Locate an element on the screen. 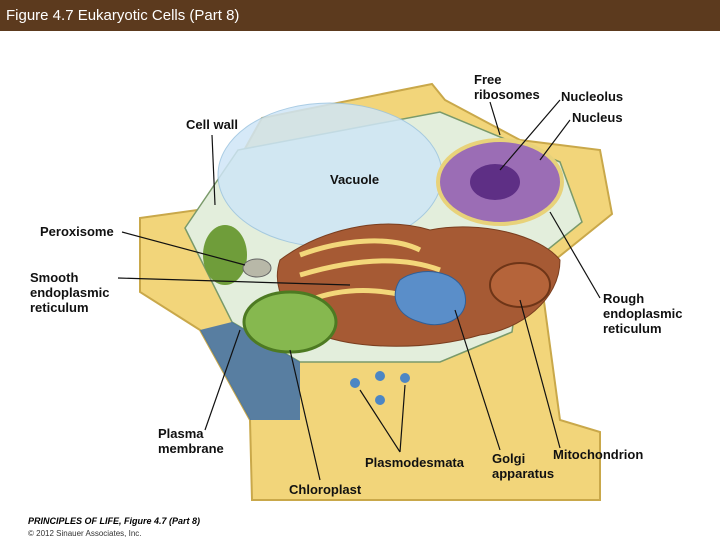  label-line: Peroxisome is located at coordinates (77, 231).